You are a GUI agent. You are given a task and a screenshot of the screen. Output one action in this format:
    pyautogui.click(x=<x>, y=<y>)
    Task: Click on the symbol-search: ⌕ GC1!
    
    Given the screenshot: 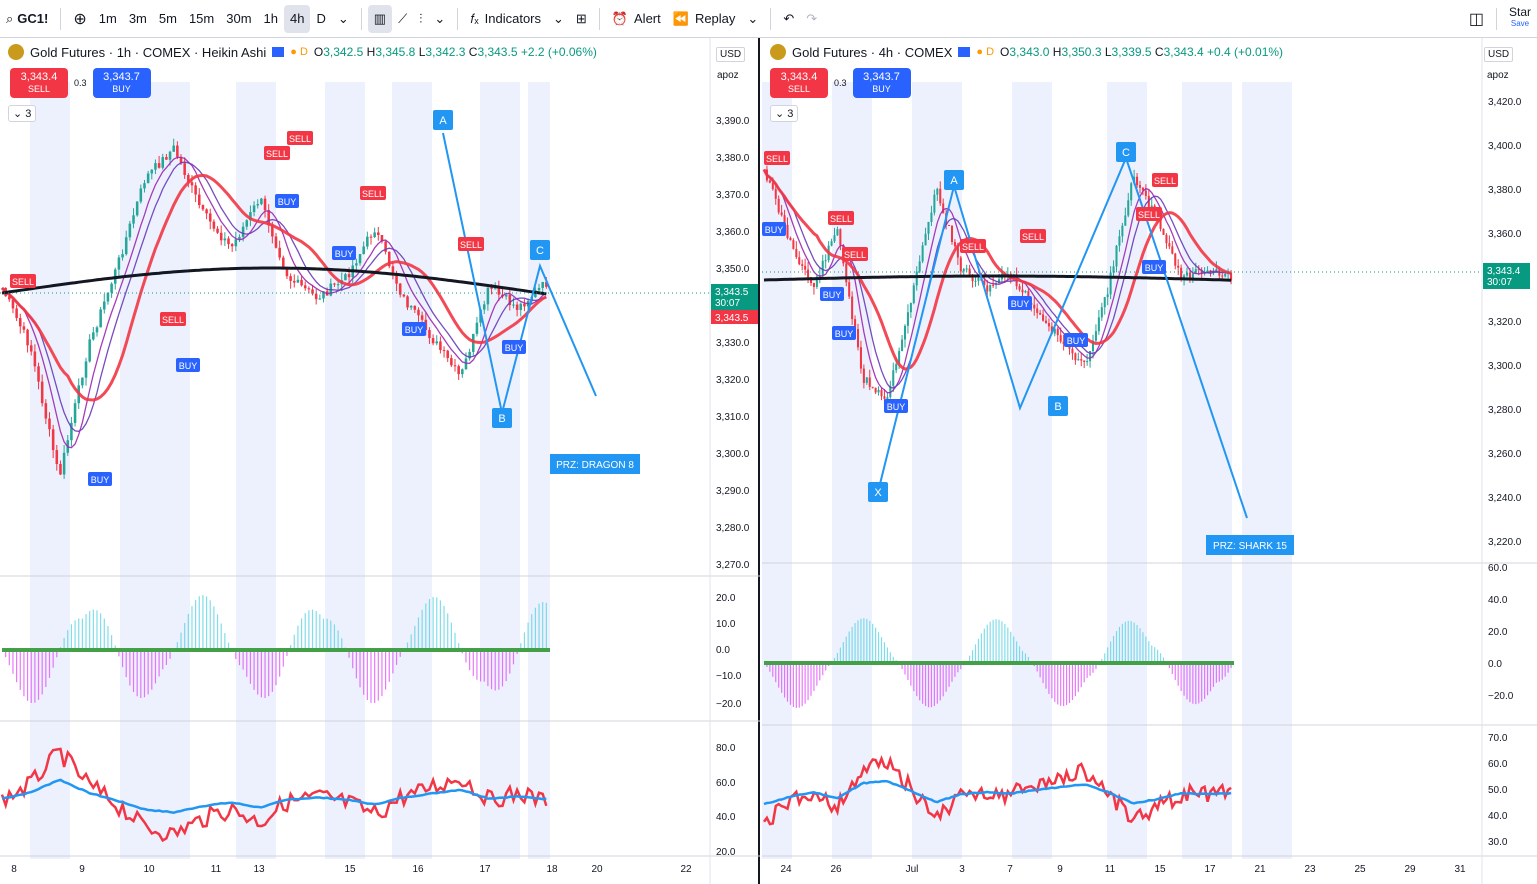 What is the action you would take?
    pyautogui.click(x=27, y=19)
    